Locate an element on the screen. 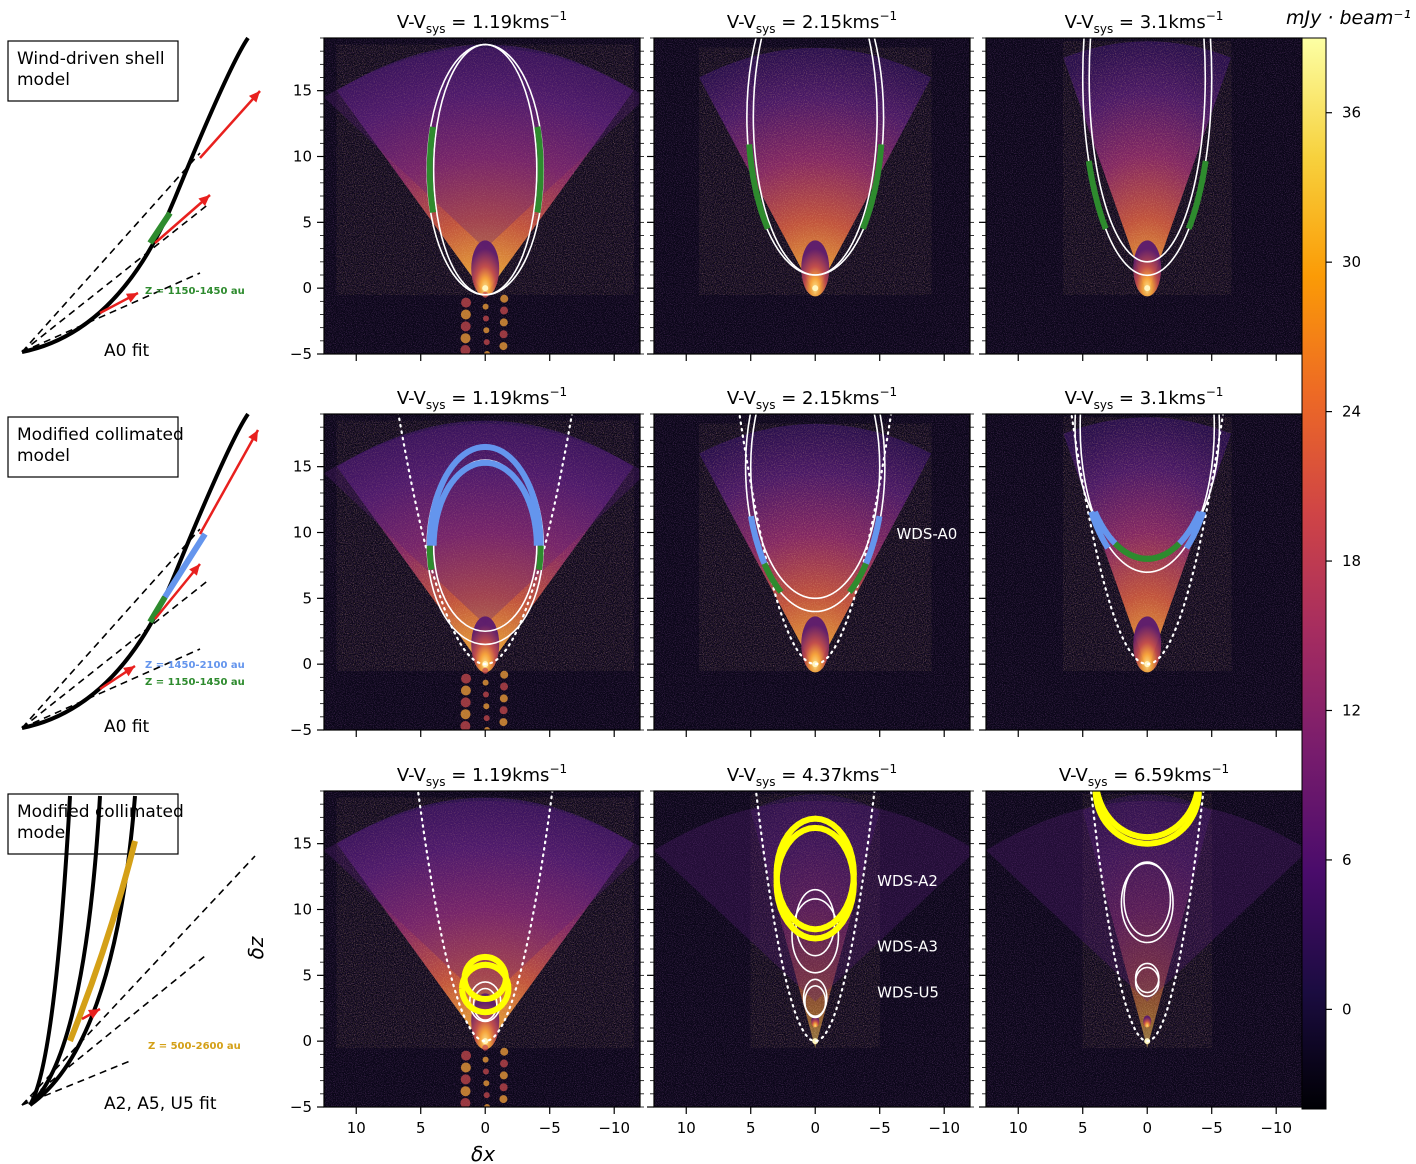 This screenshot has height=1164, width=1416. colorbar-tick-label: 0 is located at coordinates (1347, 1009).